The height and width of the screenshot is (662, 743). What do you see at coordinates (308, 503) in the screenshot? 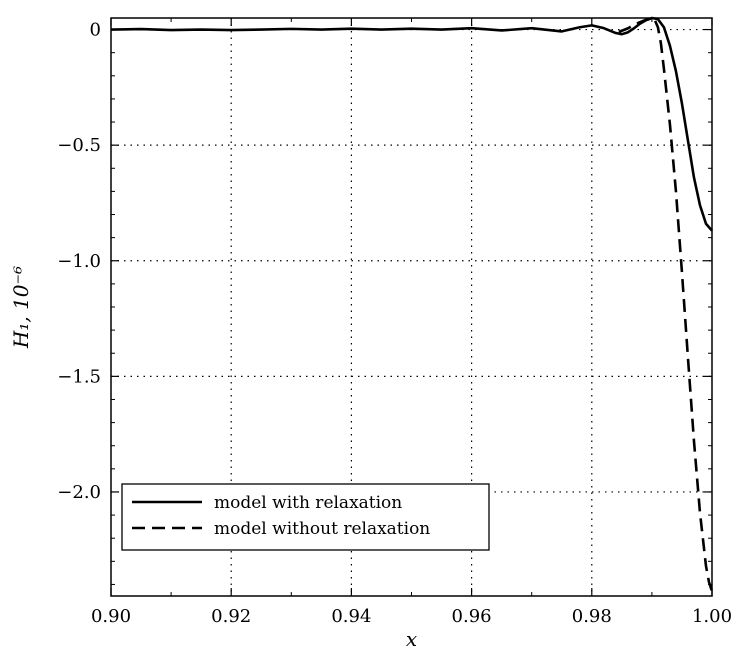
I see `legend-label-1: model with relaxation` at bounding box center [308, 503].